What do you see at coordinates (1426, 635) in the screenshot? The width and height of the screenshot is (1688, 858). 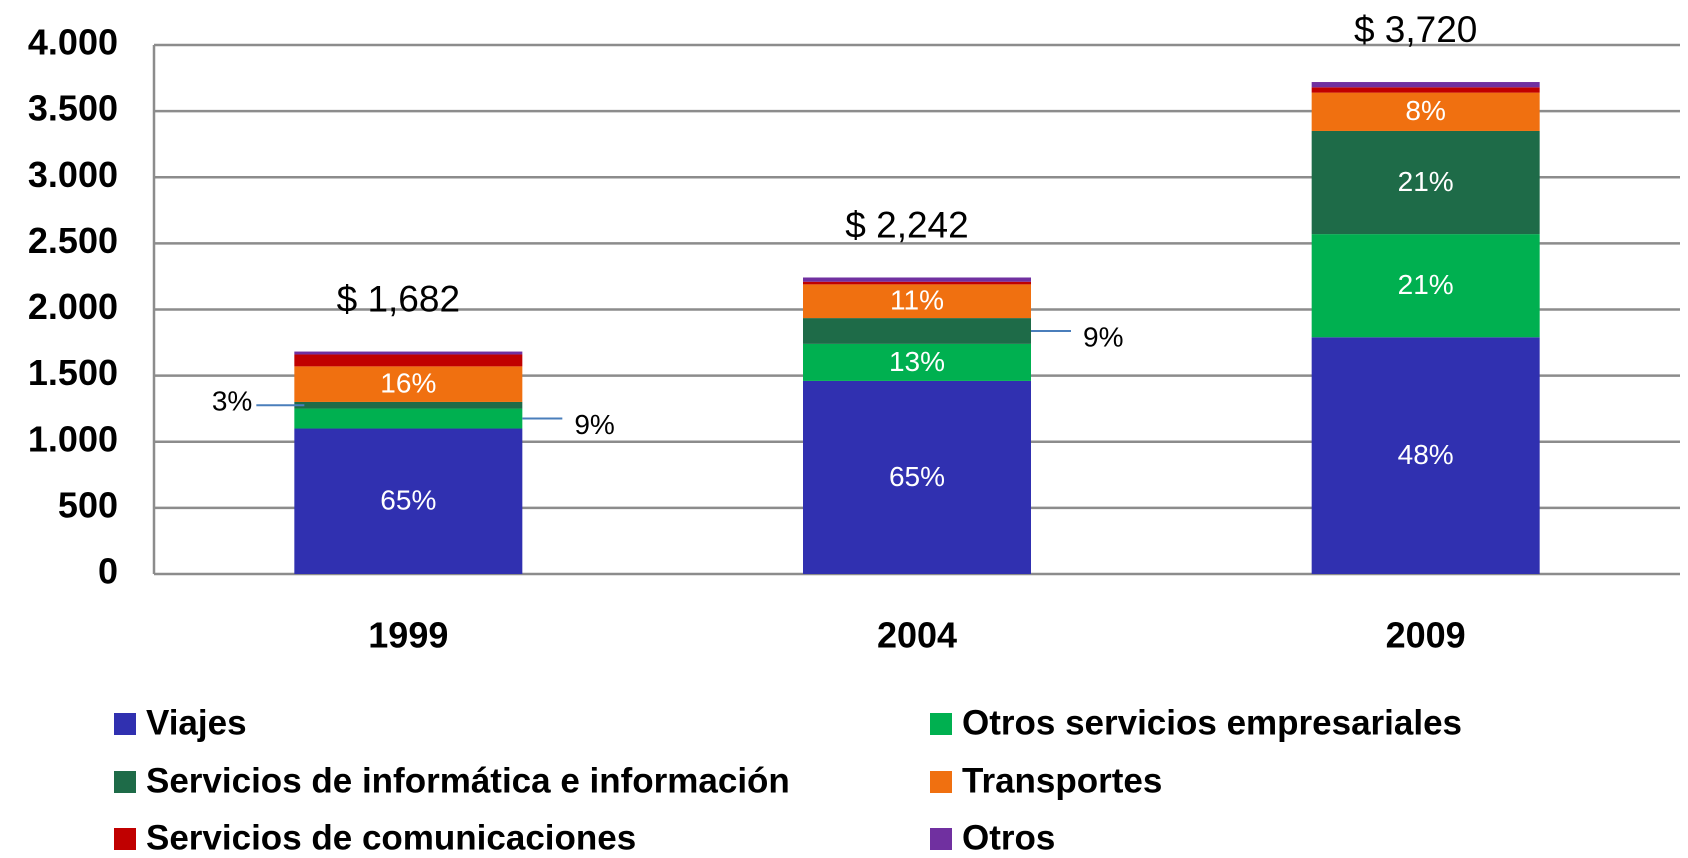 I see `x-tick-label: 2009` at bounding box center [1426, 635].